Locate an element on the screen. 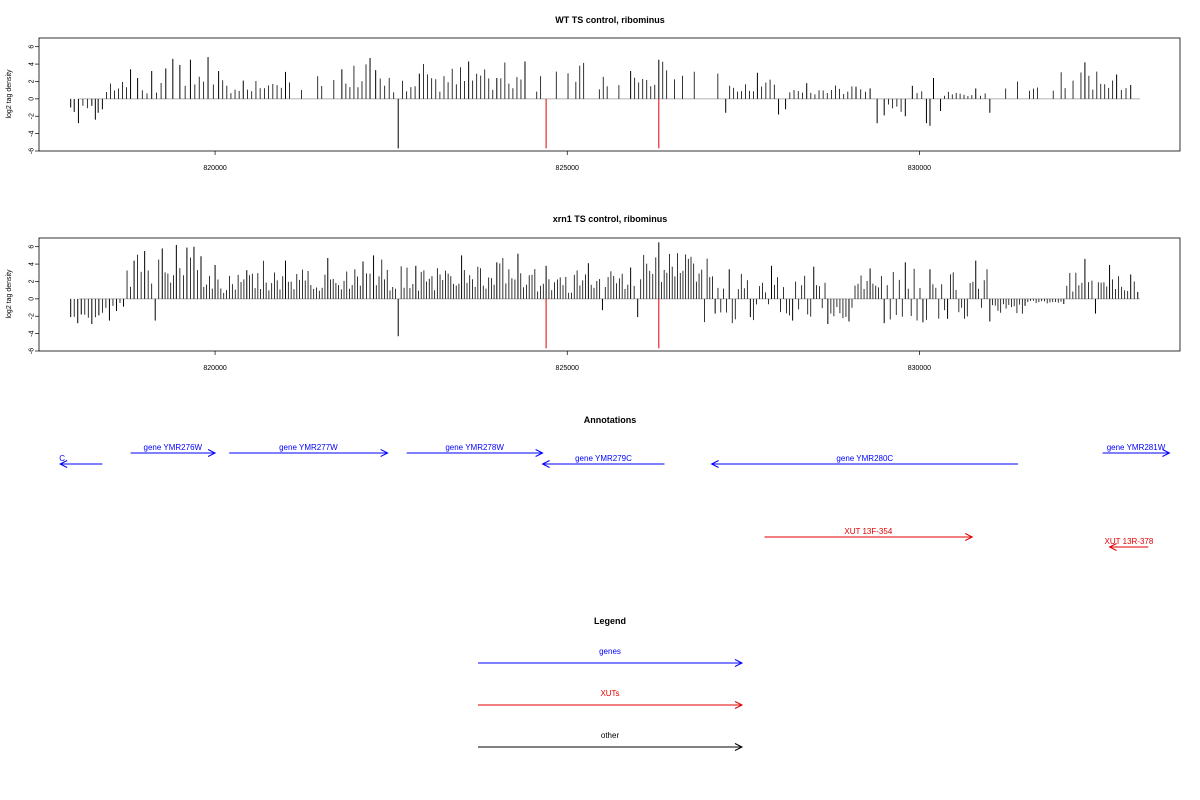 The width and height of the screenshot is (1200, 800). annotations-title: Annotations is located at coordinates (610, 420).